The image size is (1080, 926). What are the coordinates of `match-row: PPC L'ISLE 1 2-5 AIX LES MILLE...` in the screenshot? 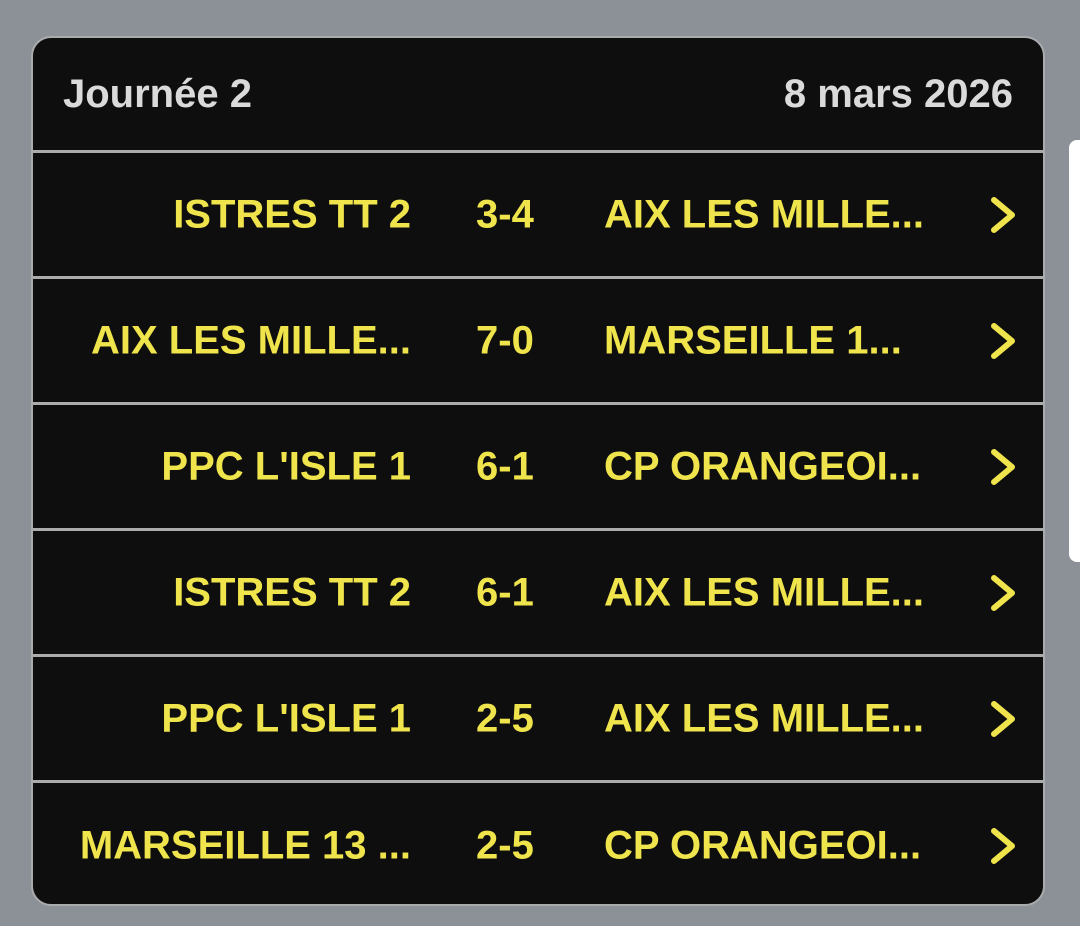 It's located at (538, 720).